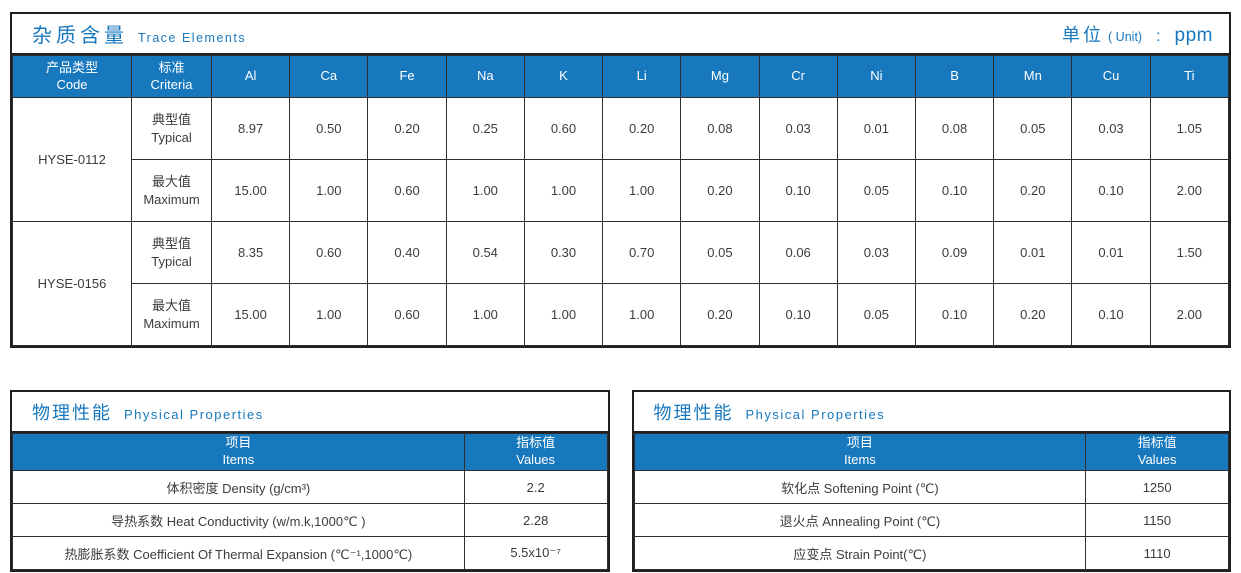 This screenshot has width=1241, height=573. Describe the element at coordinates (171, 190) in the screenshot. I see `criteria-cell: 最大值 Maximum` at that location.